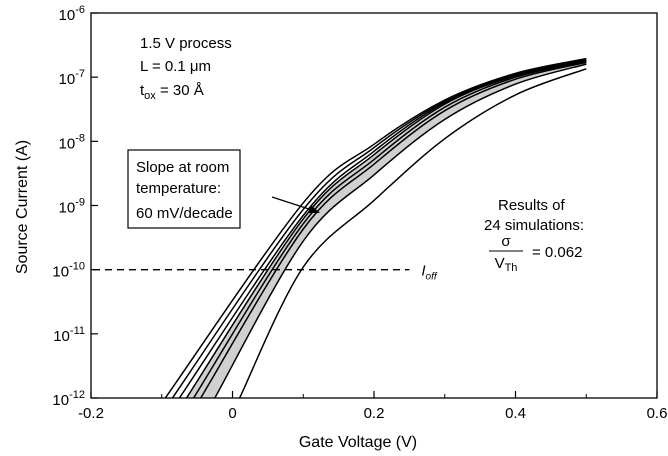 This screenshot has width=668, height=456. I want to click on y-tick-label: 10⁻¹², so click(68, 399).